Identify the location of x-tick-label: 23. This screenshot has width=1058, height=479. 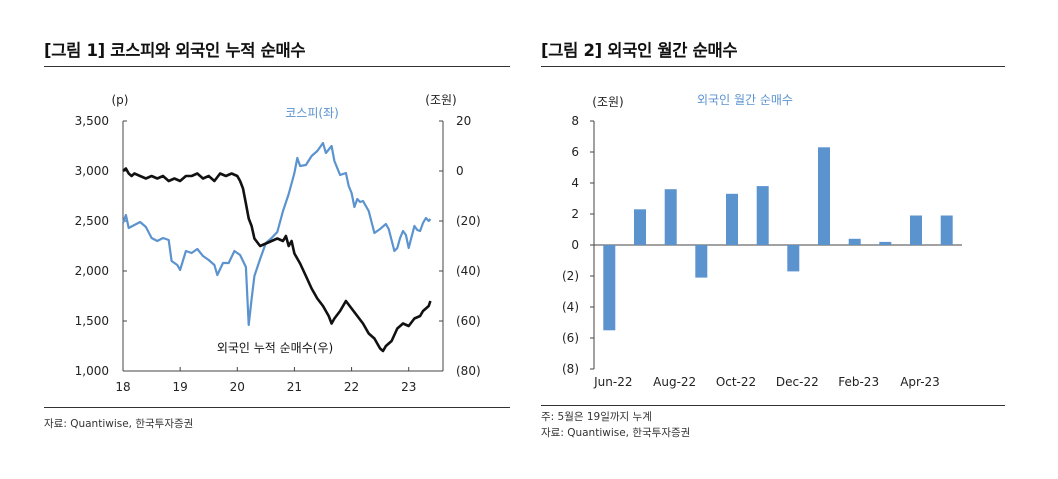
(408, 387).